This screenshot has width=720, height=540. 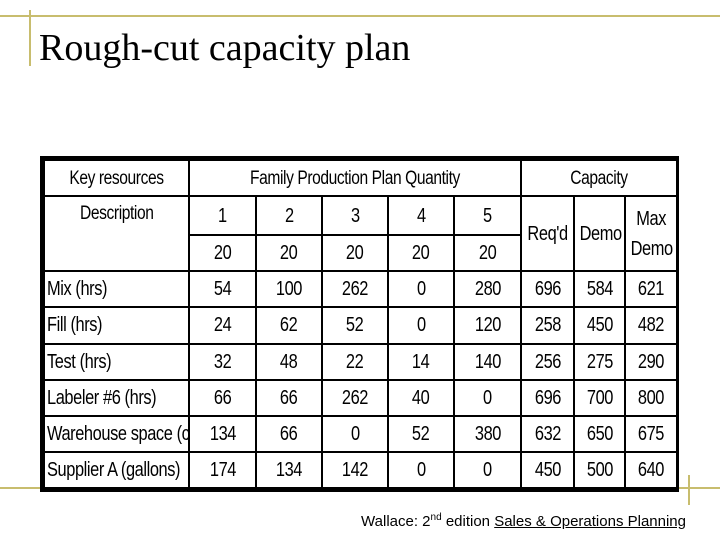 I want to click on family-number: 4, so click(x=421, y=216).